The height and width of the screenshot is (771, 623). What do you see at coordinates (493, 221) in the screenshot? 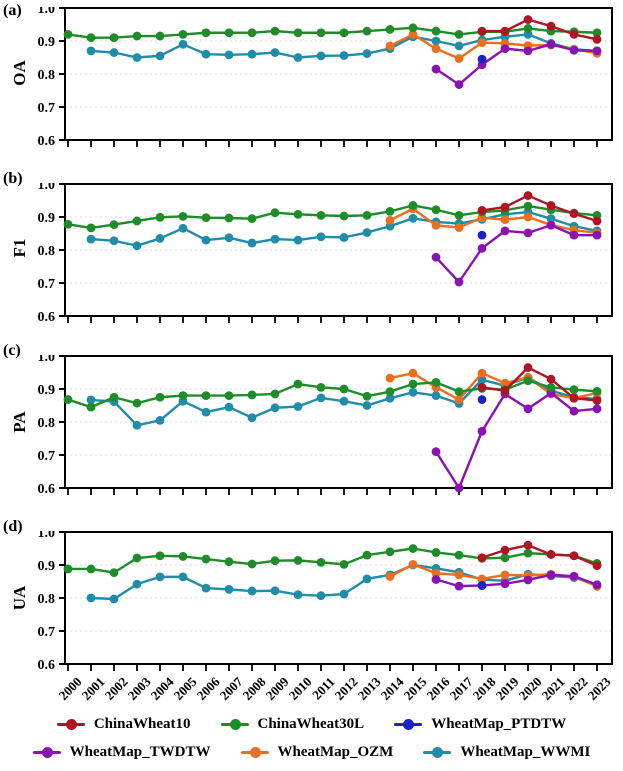
I see `series-line-WheatMap_OZM` at bounding box center [493, 221].